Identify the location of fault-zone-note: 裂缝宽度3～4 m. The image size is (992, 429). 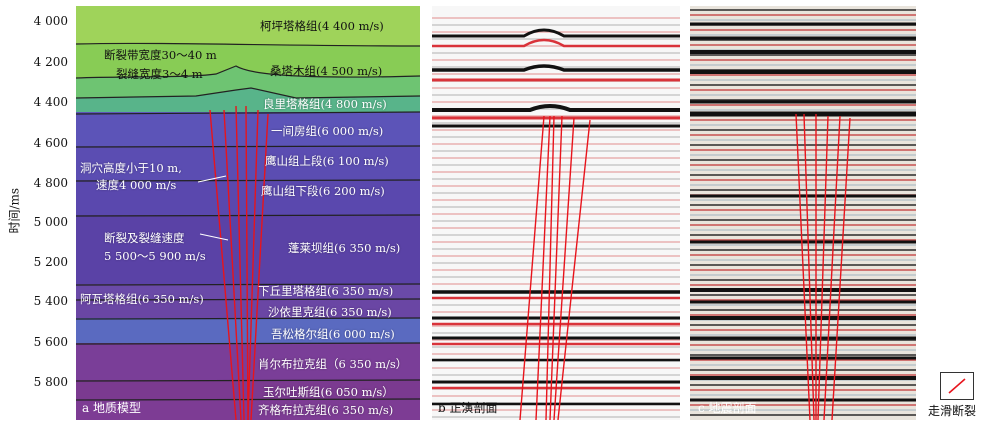
(159, 74).